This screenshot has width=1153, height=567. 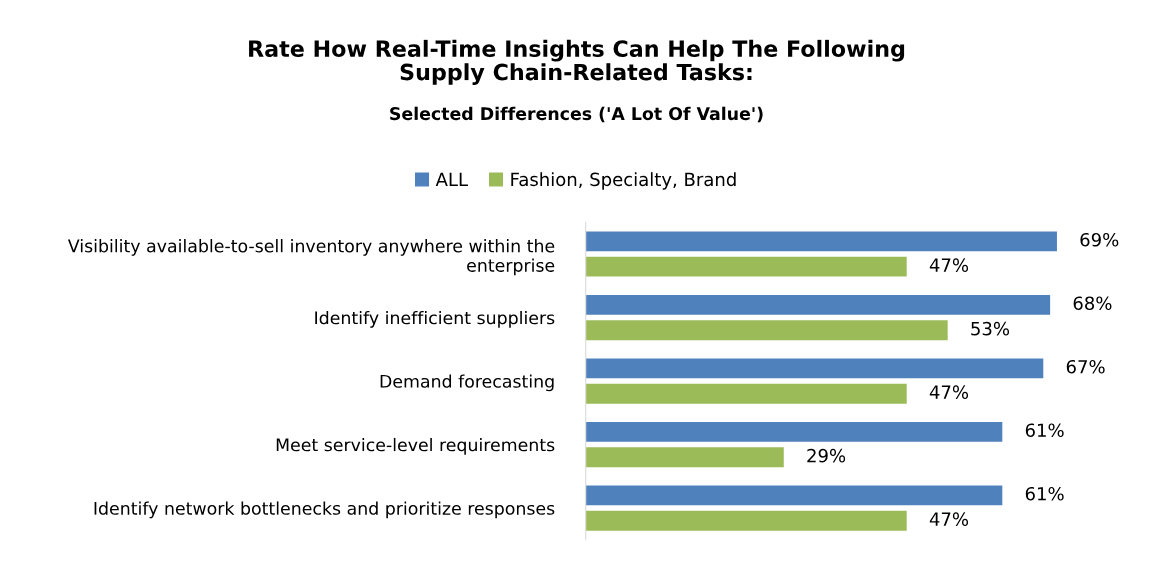 I want to click on y-tick-label: Identify network bottlenecks and prioritize responses, so click(x=324, y=510).